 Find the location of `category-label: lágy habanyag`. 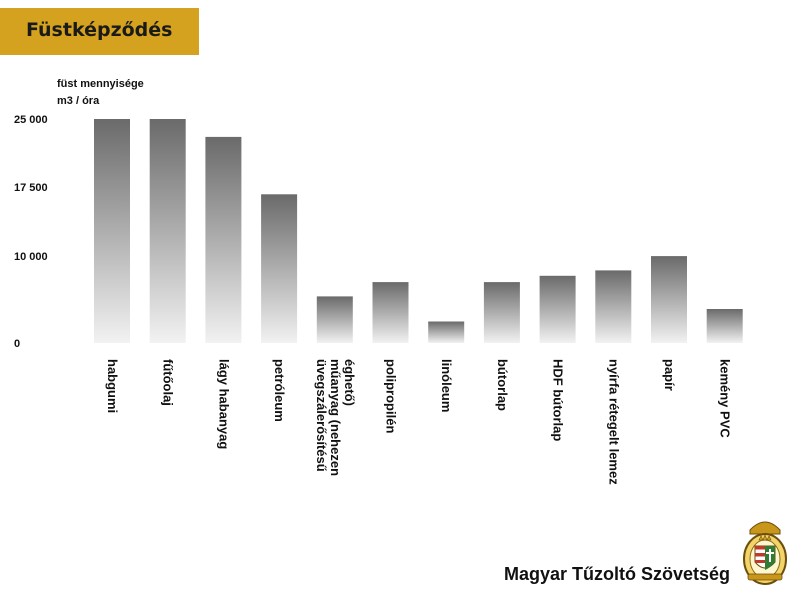

category-label: lágy habanyag is located at coordinates (223, 404).